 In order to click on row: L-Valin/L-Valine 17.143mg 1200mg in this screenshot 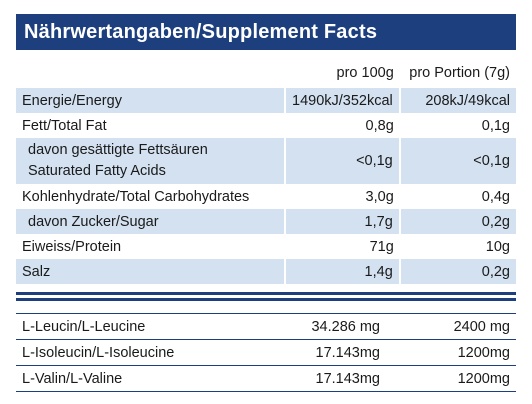, I will do `click(266, 378)`.